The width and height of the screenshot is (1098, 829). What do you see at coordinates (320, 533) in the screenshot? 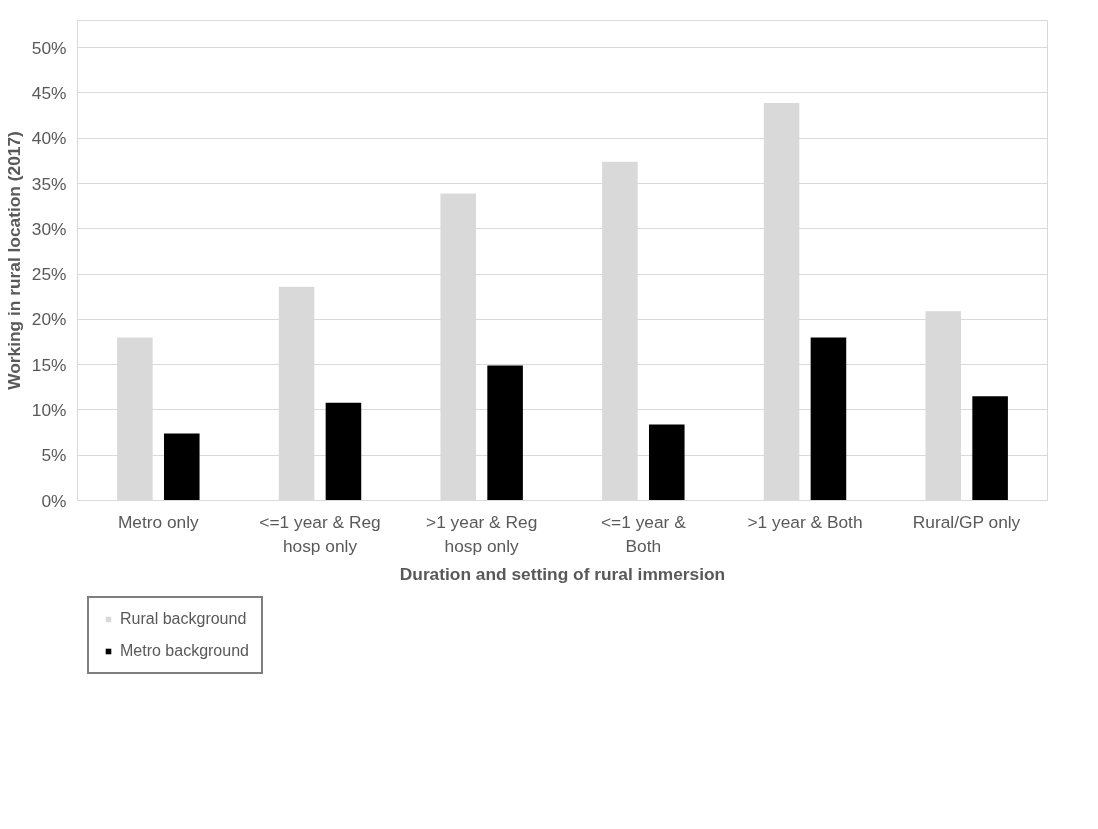
I see `x-tick-label: <=1 year & Reg hosp only` at bounding box center [320, 533].